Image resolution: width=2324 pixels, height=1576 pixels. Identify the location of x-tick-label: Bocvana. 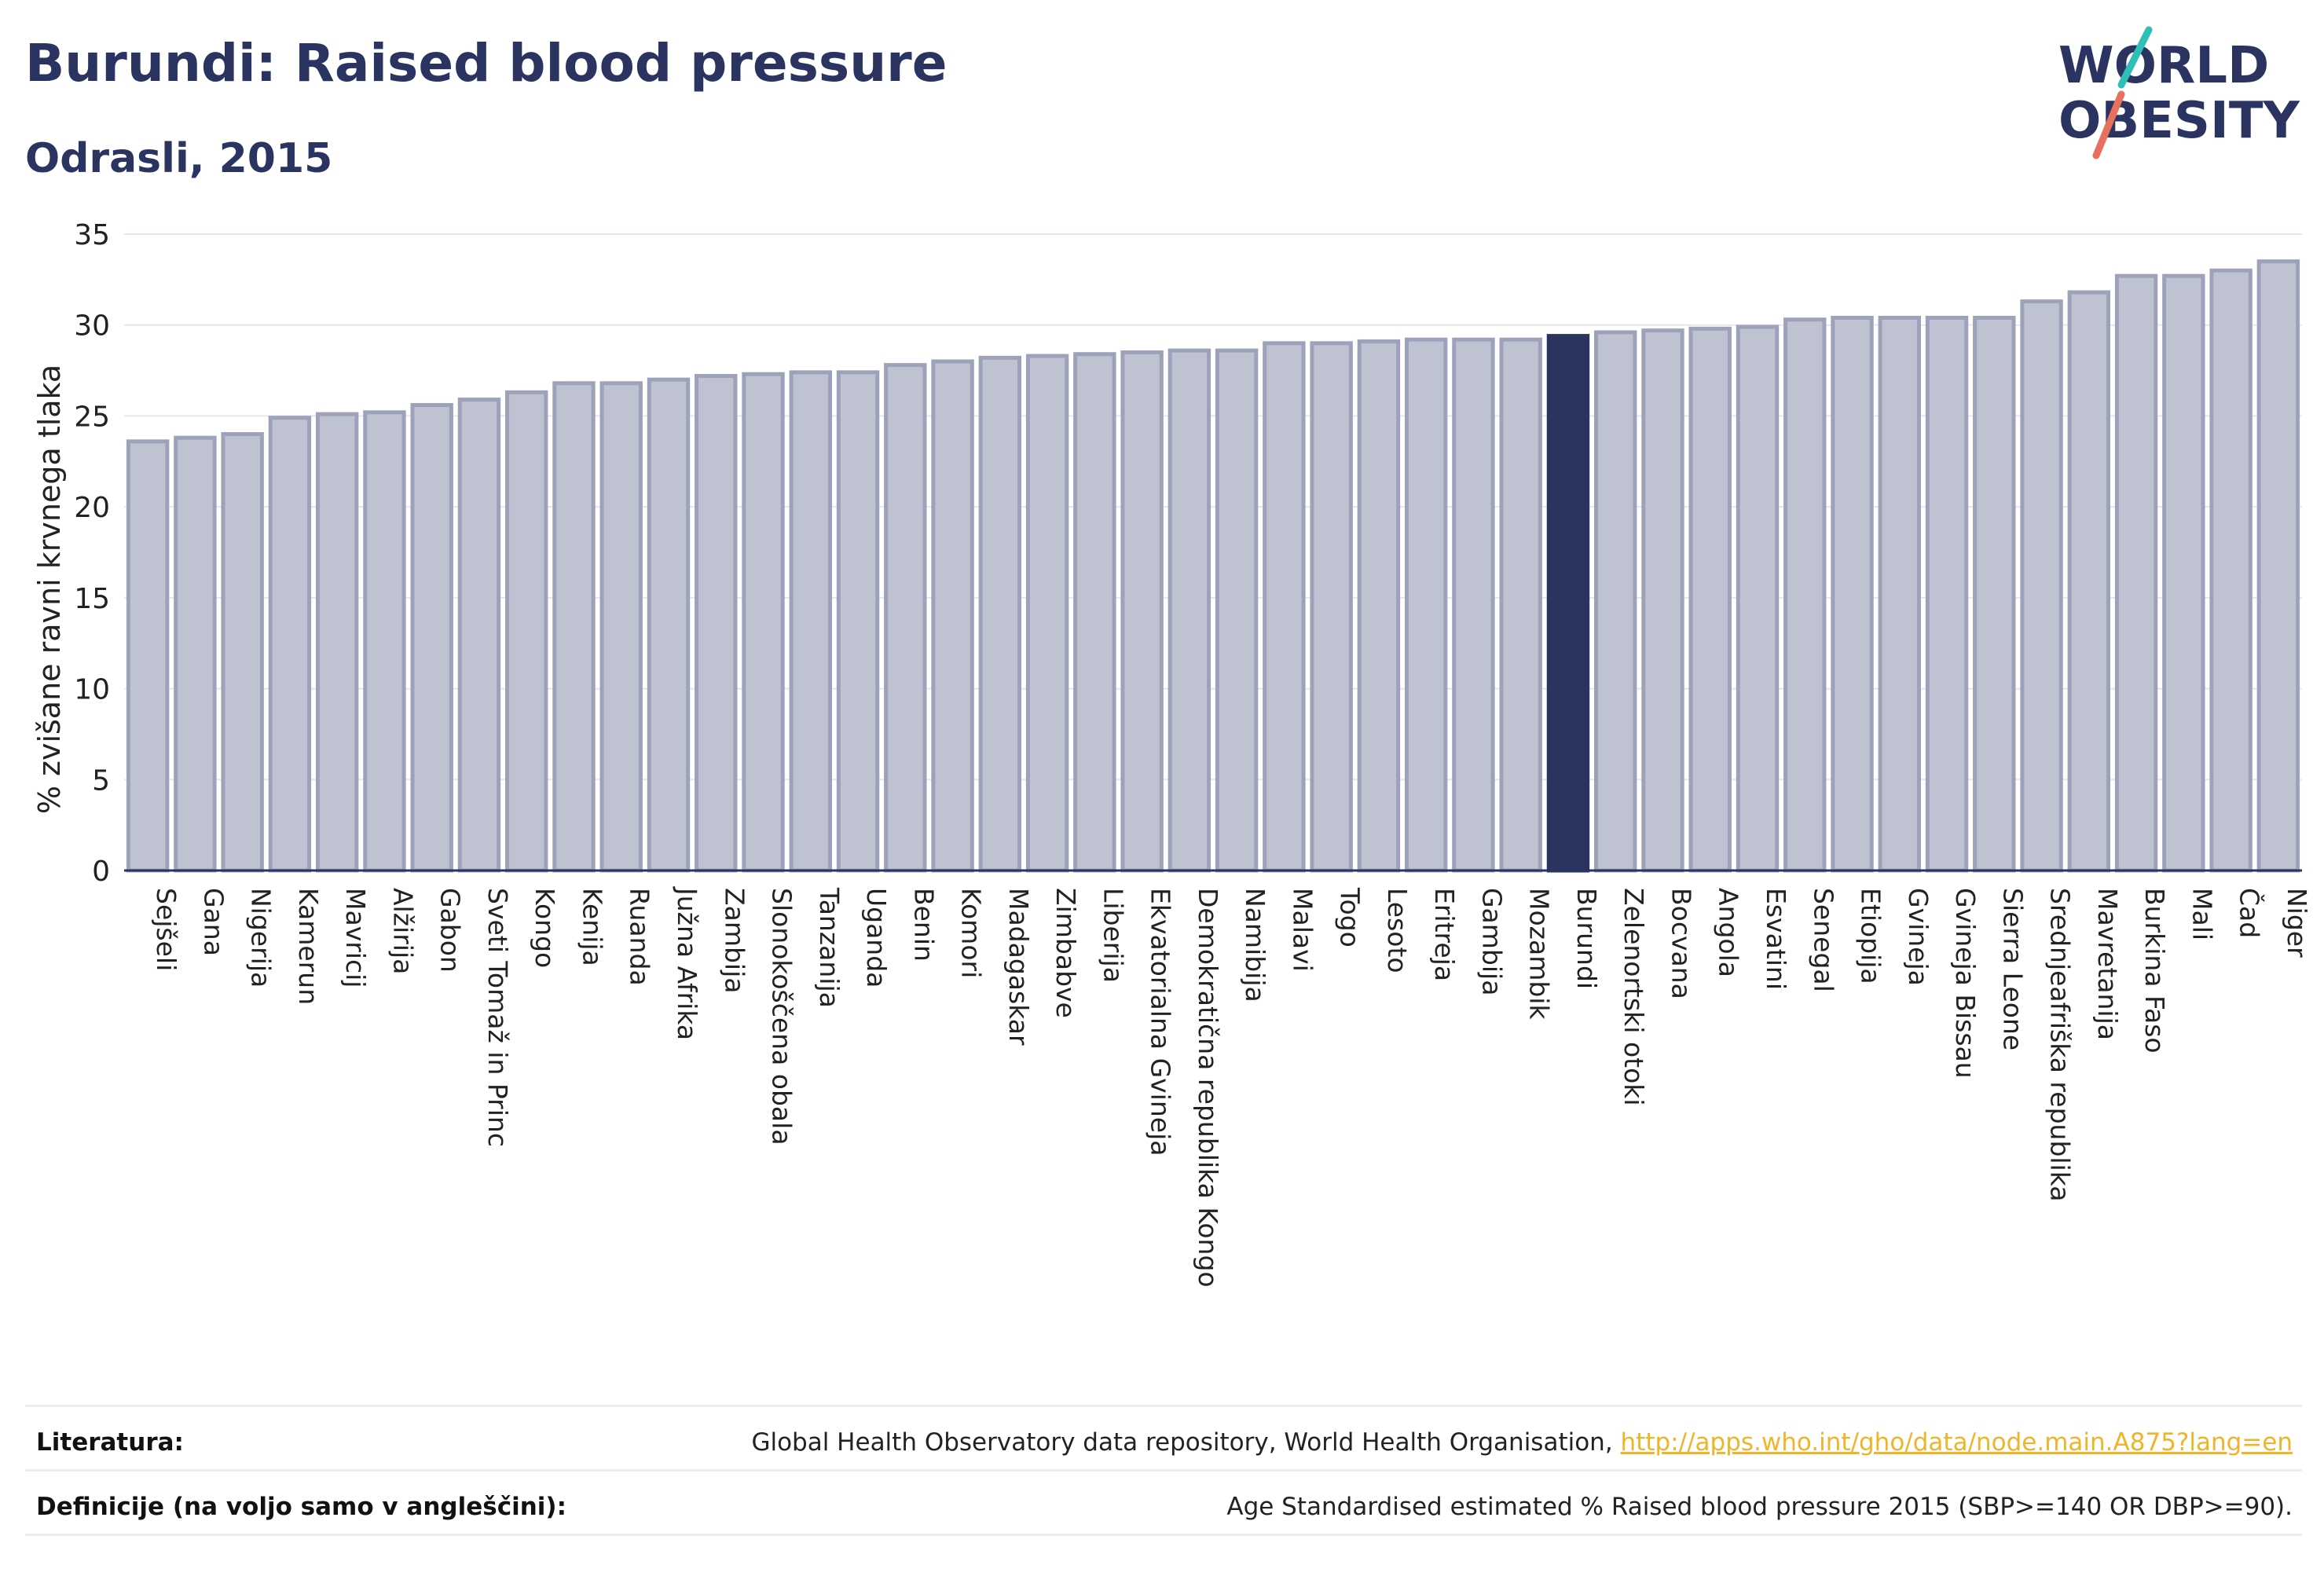
(1681, 943).